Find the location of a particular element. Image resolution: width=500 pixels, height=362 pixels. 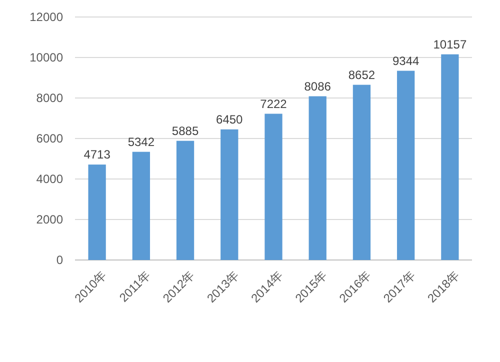

data-label: 5885 is located at coordinates (185, 131).